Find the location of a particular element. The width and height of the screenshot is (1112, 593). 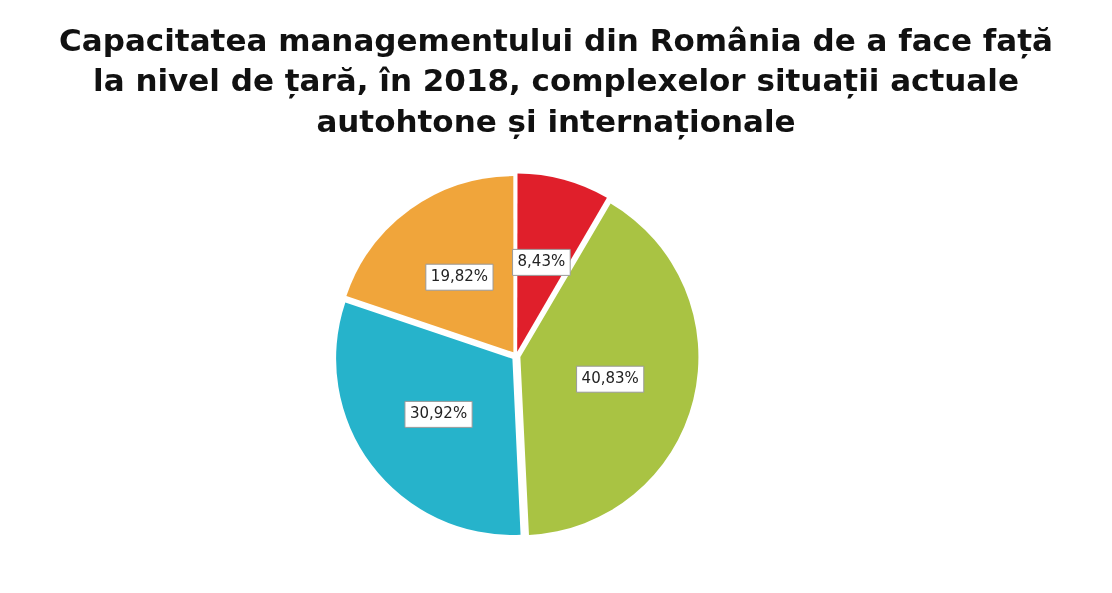

data-label: 8,43% is located at coordinates (541, 261).